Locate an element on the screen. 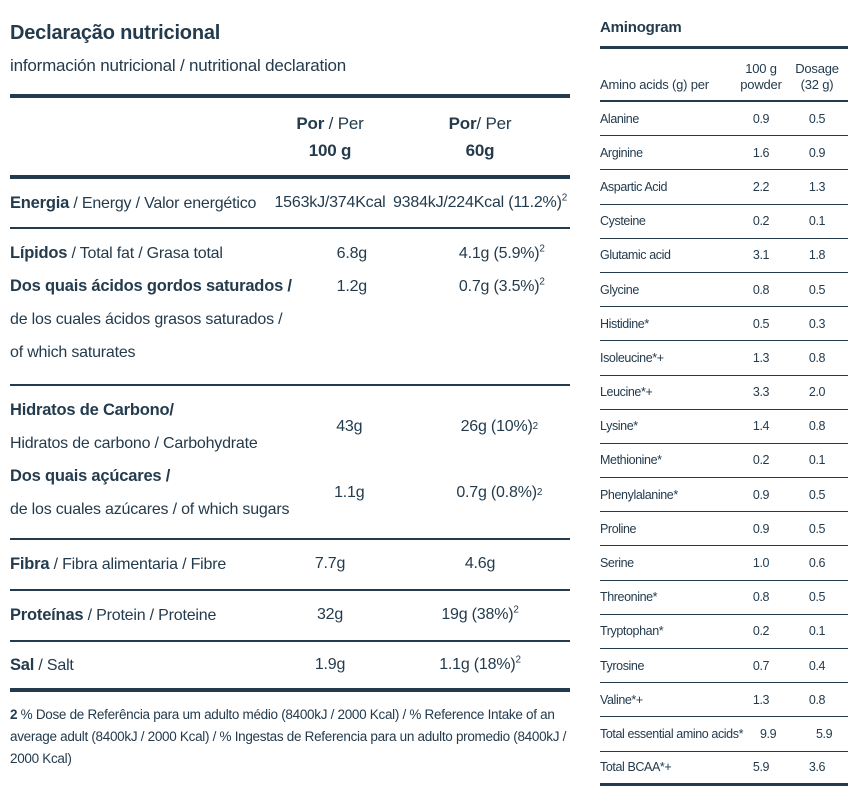  salt-per-100g: 1.9g is located at coordinates (330, 664).